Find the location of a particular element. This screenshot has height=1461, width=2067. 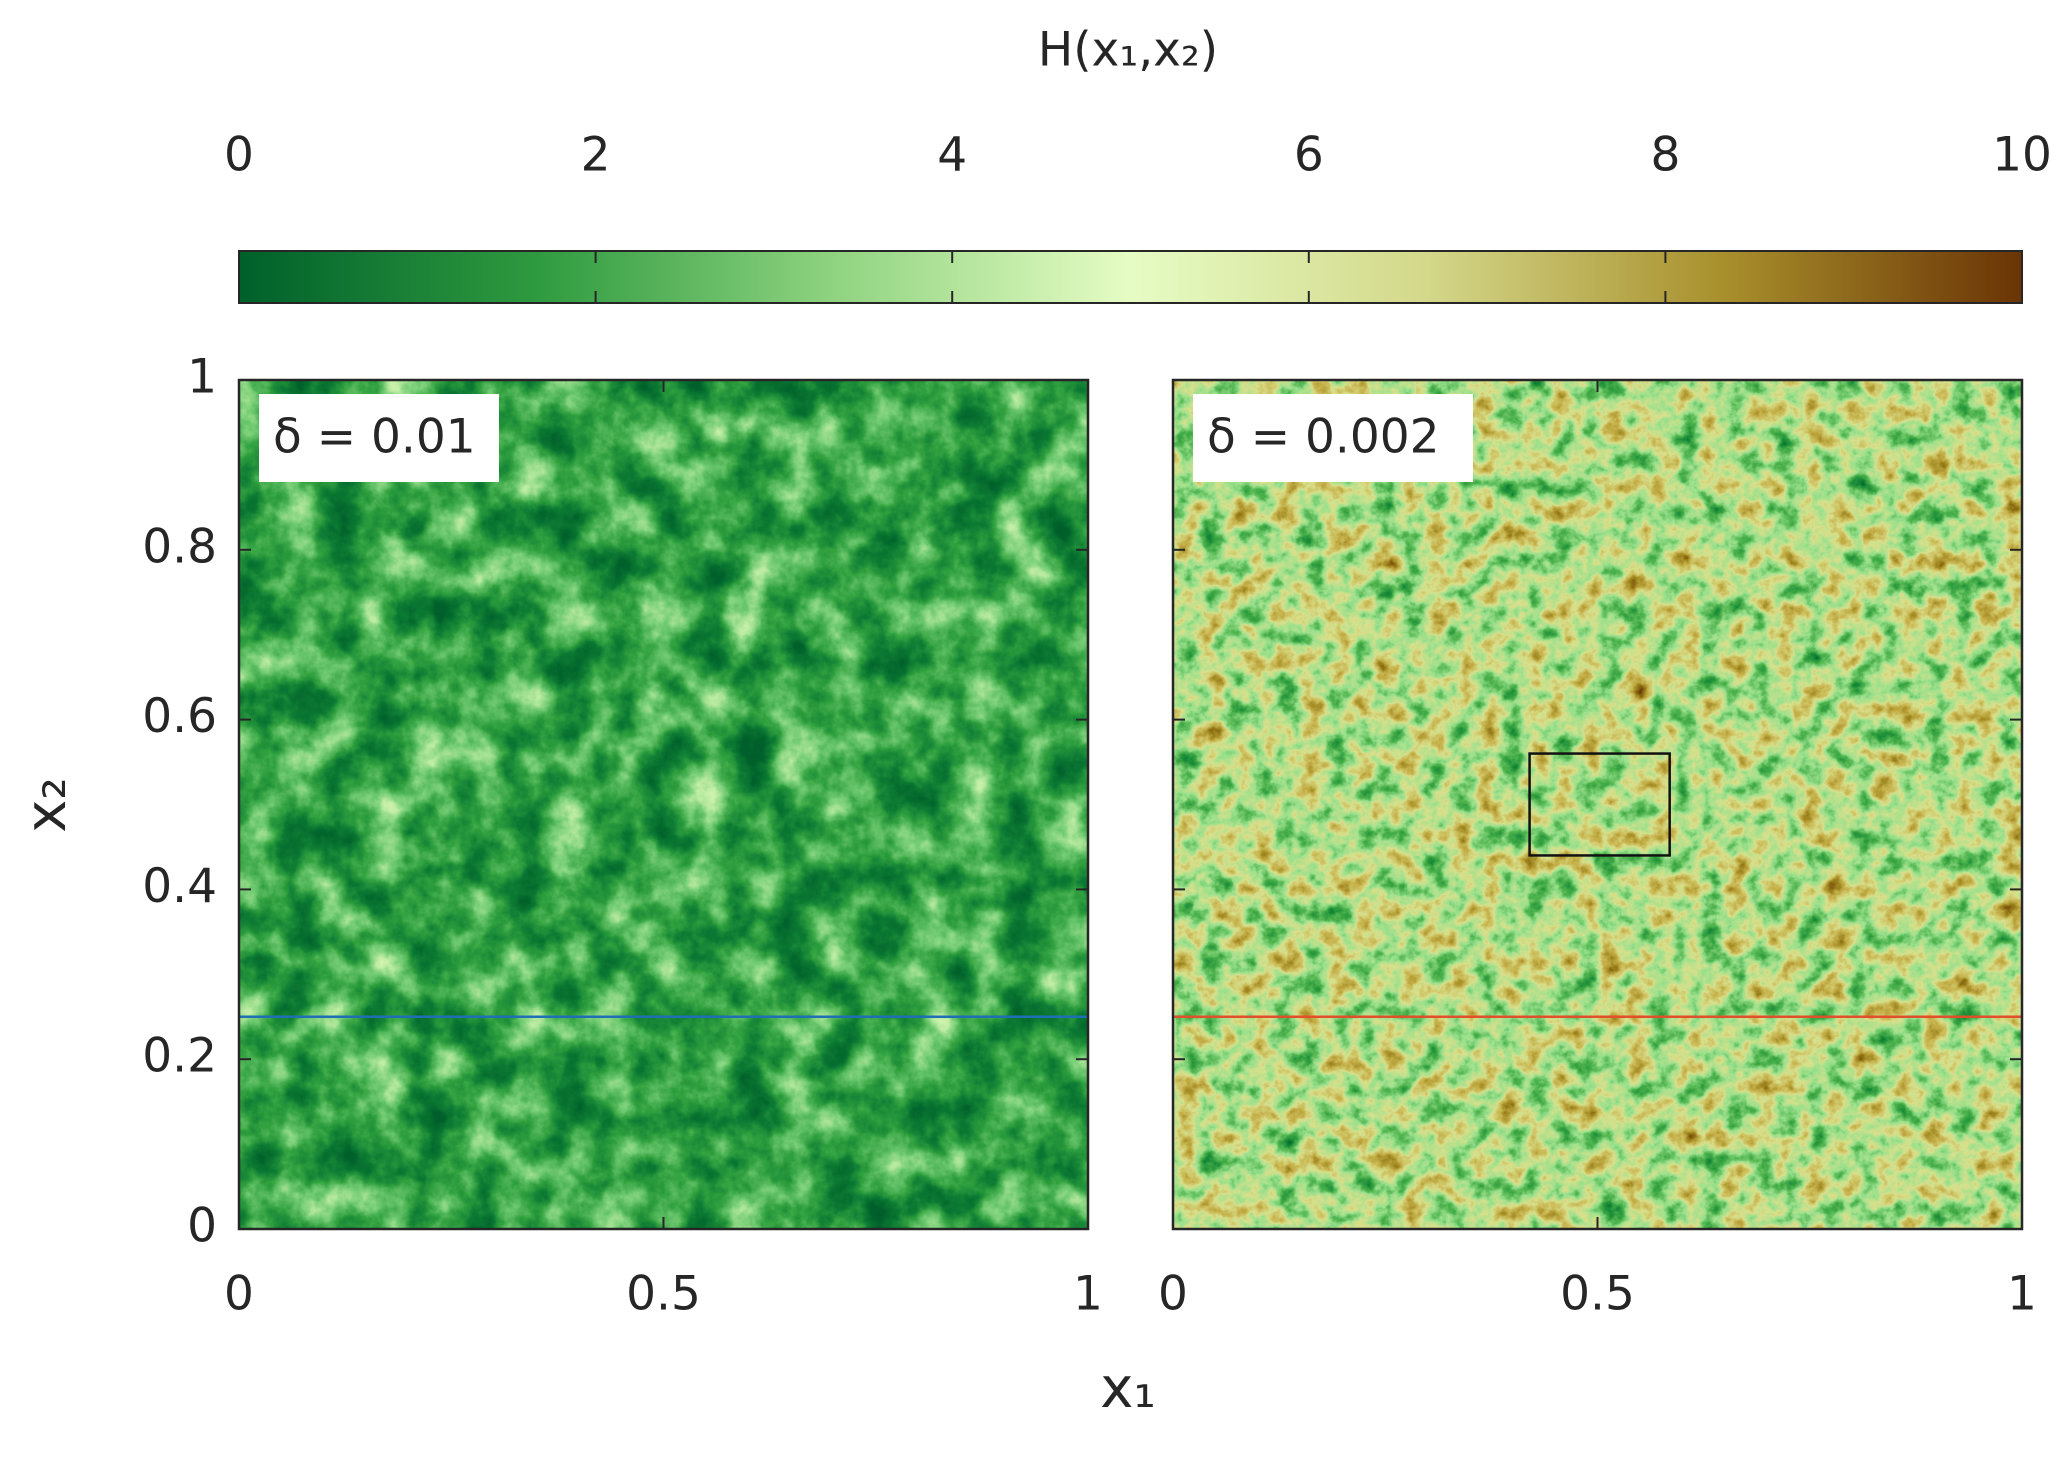

zoom-box is located at coordinates (1599, 804).